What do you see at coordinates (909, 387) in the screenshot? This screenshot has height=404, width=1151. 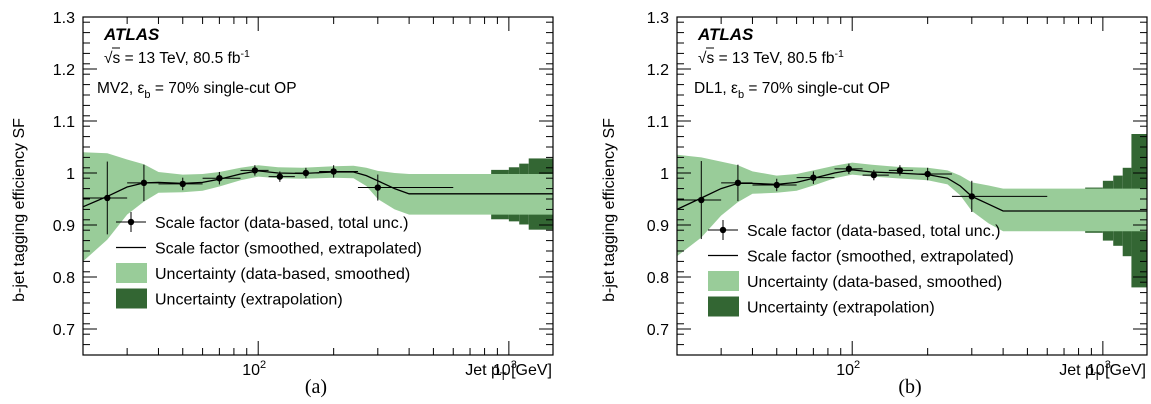 I see `caption-b: (b)` at bounding box center [909, 387].